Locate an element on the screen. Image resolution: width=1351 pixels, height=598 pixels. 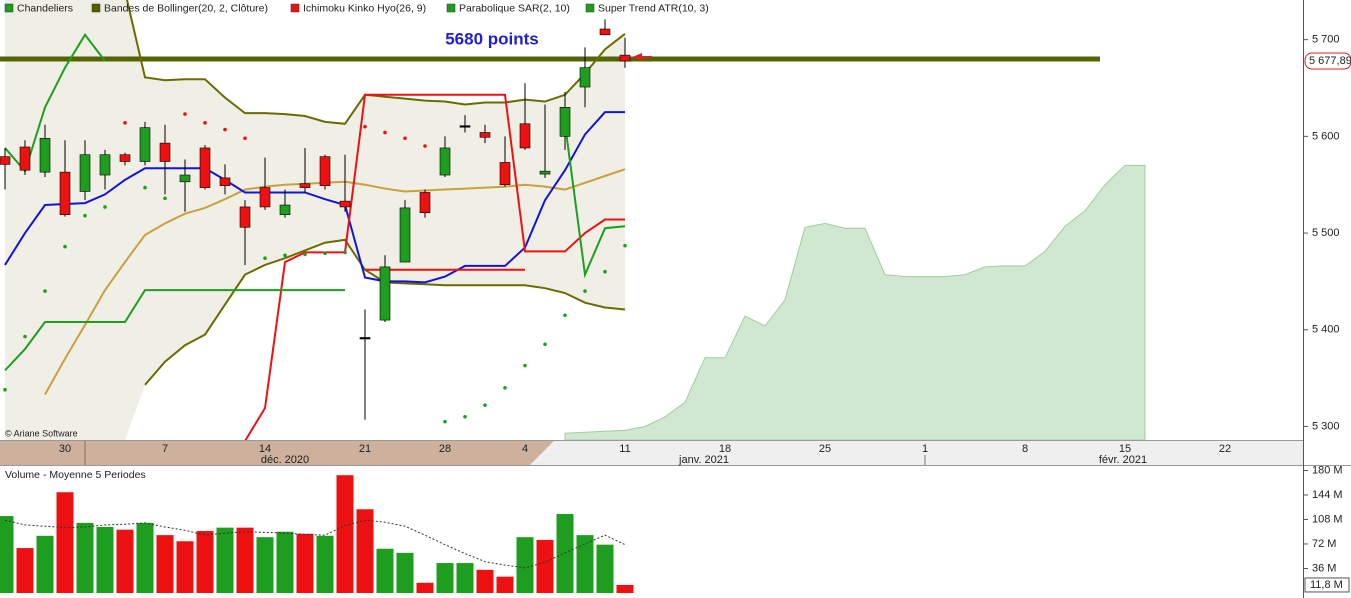
x-tick-label: 11 is located at coordinates (624, 449).